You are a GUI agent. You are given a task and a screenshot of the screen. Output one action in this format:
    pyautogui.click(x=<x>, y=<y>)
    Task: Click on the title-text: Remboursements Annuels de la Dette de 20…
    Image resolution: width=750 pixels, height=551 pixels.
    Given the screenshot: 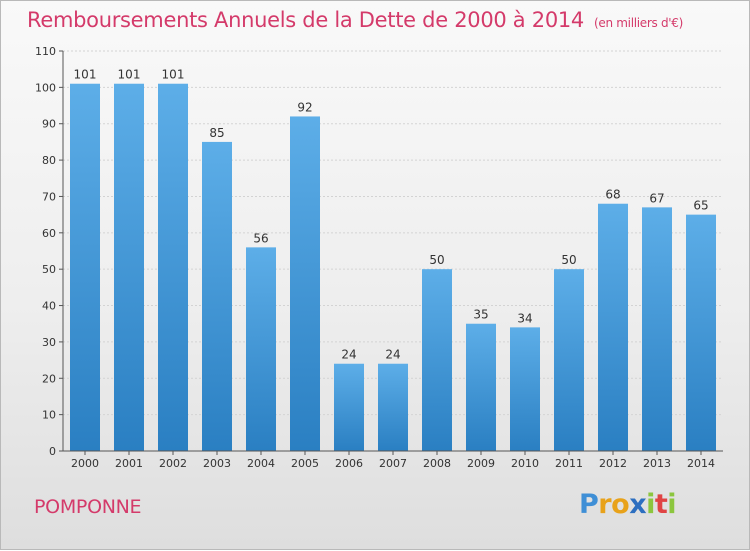 What is the action you would take?
    pyautogui.click(x=305, y=20)
    